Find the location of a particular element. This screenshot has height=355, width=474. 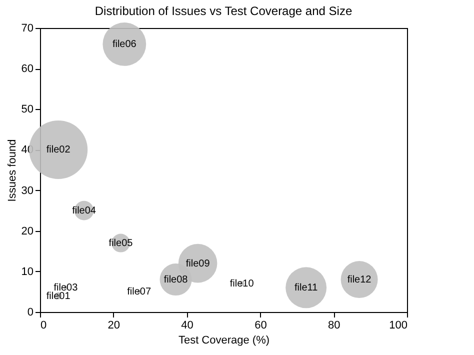

x-tick-label: 0 is located at coordinates (43, 326).